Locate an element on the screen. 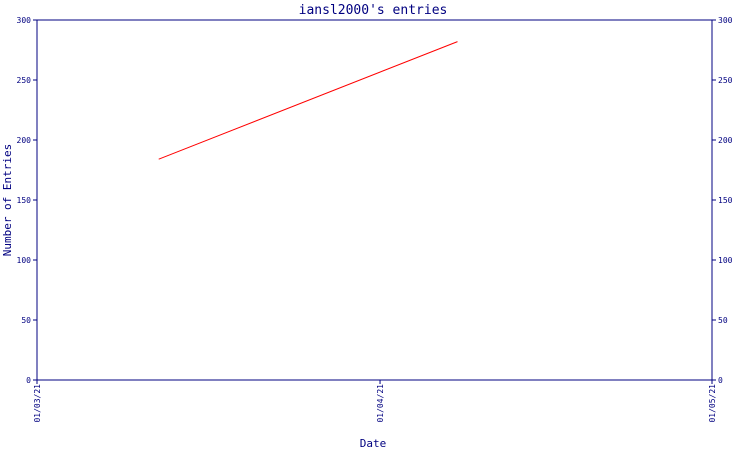 Image resolution: width=750 pixels, height=450 pixels. y-axis-title: Number of Entries is located at coordinates (7, 200).